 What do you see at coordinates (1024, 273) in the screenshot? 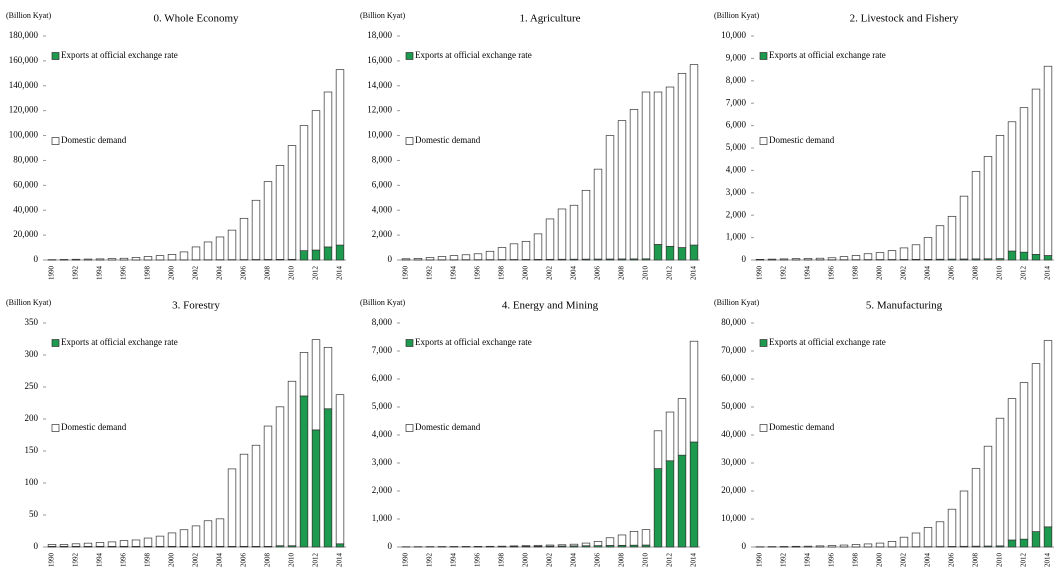
I see `x-tick-label: 2012` at bounding box center [1024, 273].